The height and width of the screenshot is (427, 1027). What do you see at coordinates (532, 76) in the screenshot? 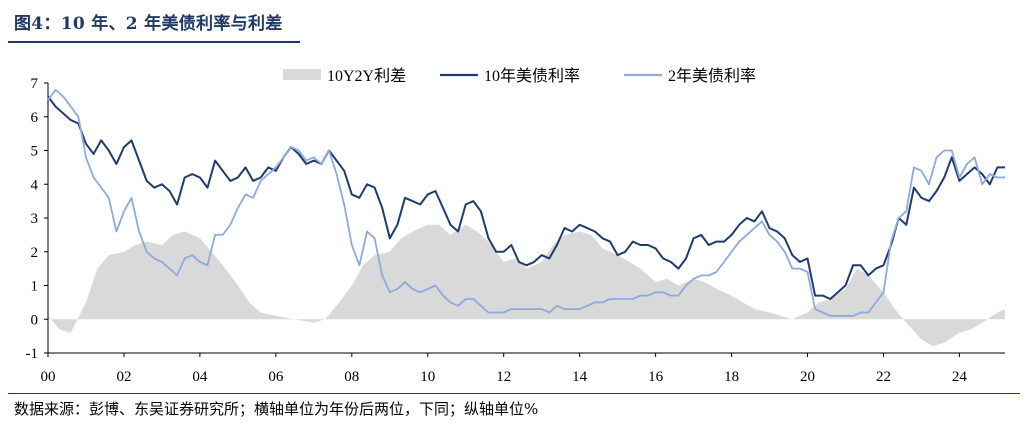
I see `legend-label: 10年美债利率` at bounding box center [532, 76].